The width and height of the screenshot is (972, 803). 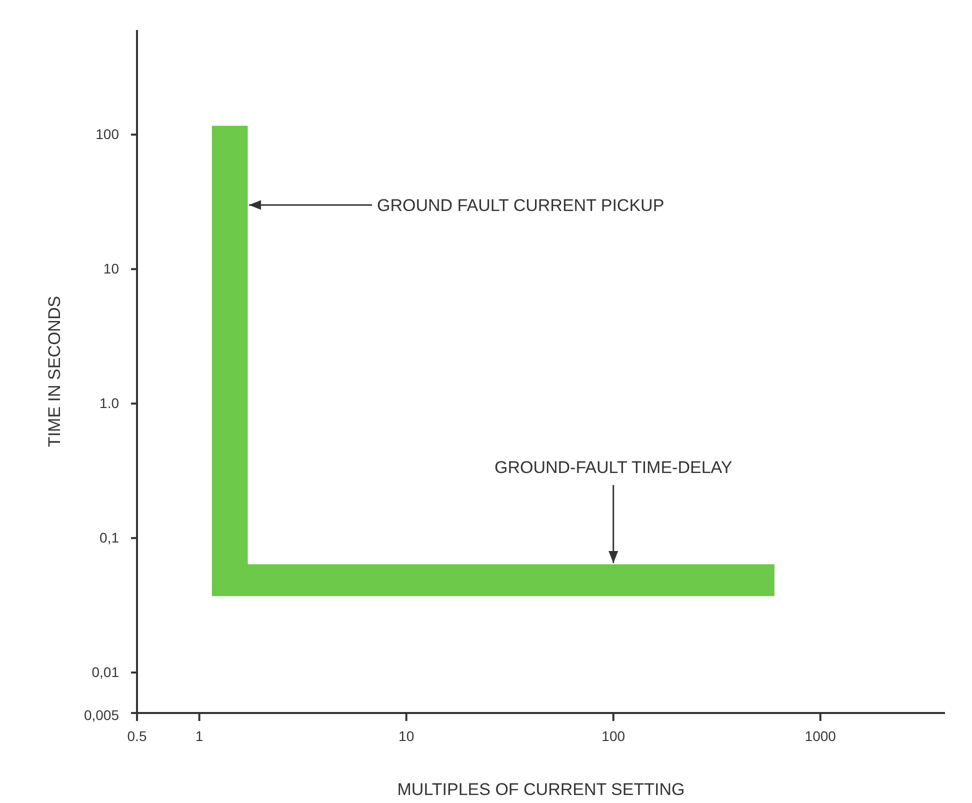 I want to click on x-tick-label: 10, so click(x=406, y=736).